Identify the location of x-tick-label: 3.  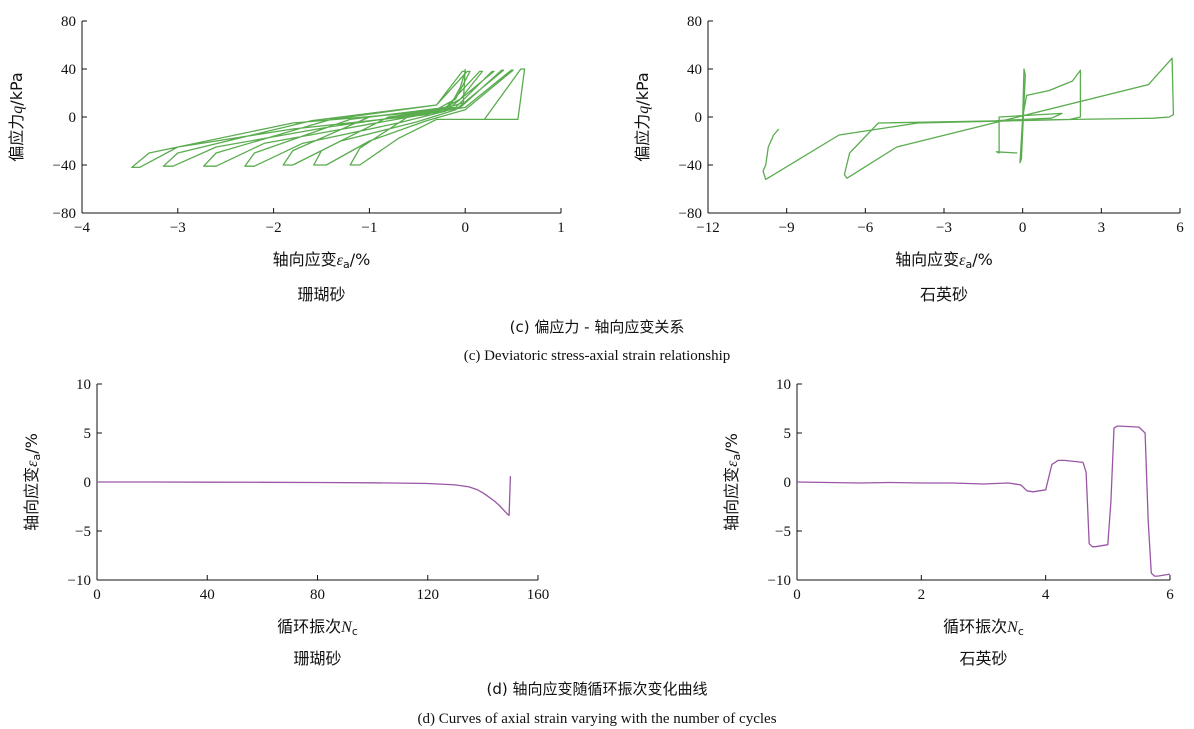
(1102, 228).